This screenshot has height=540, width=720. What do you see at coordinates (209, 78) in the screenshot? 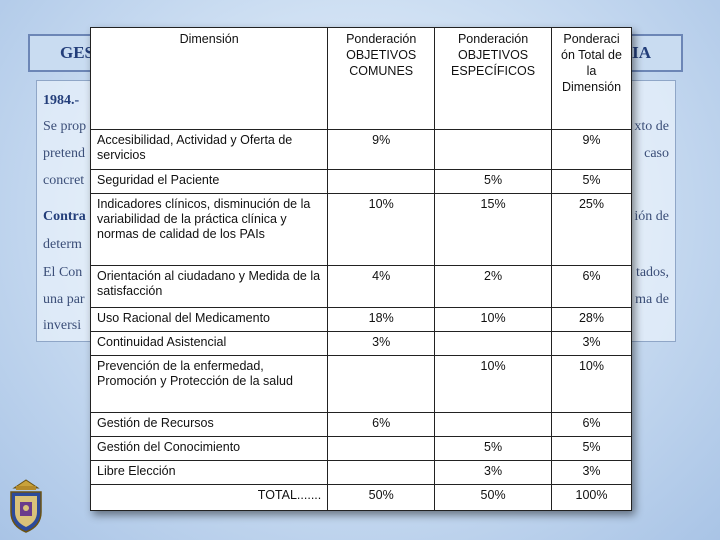
I see `column-header-dimension: Dimensión` at bounding box center [209, 78].